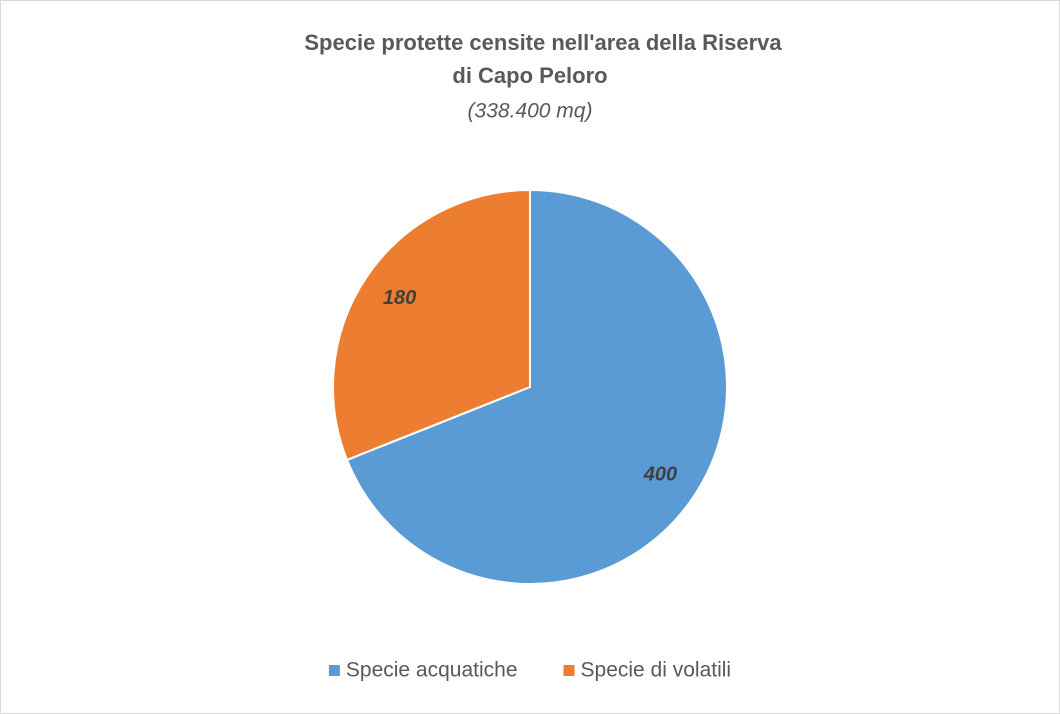 The image size is (1060, 714). I want to click on data-label: 180, so click(399, 298).